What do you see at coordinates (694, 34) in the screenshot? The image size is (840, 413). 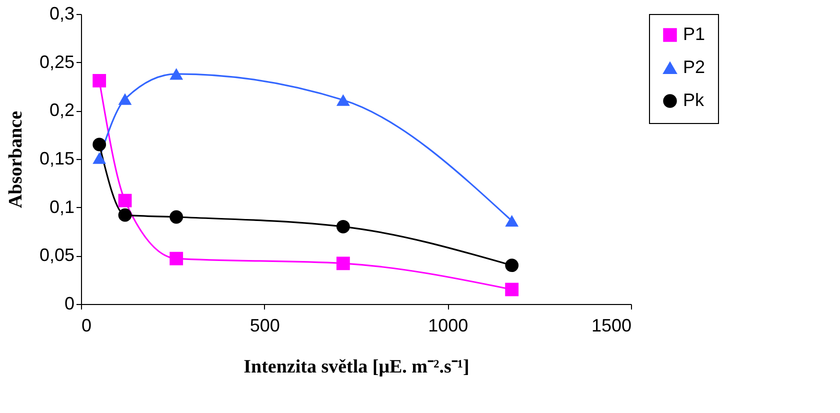 I see `legend-label: P1` at bounding box center [694, 34].